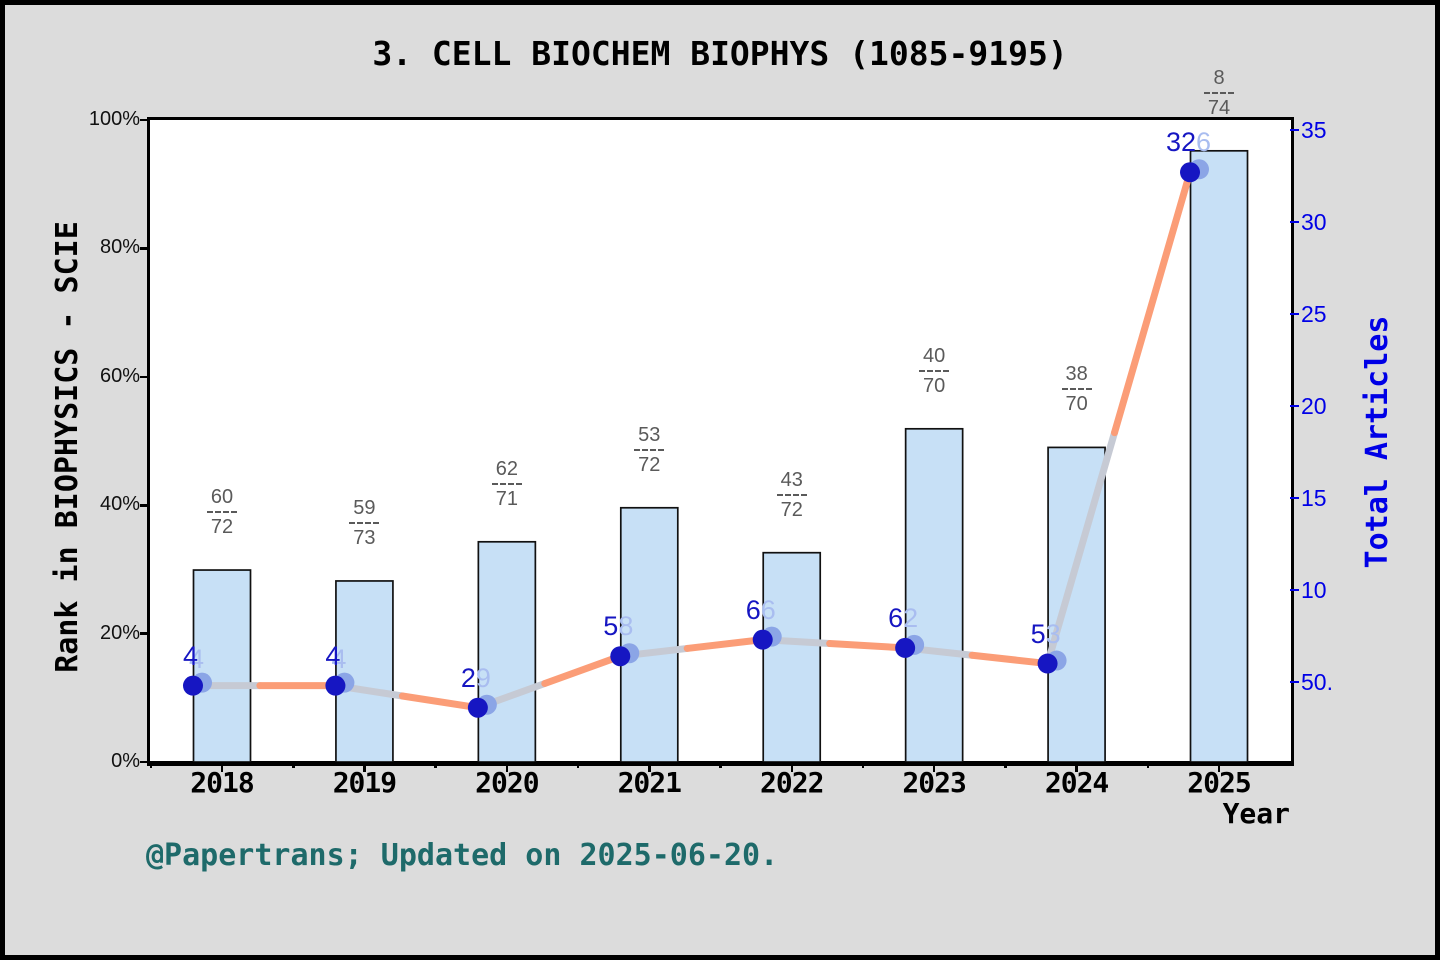  I want to click on chart-title: 3. CELL BIOCHEM BIOPHYS (1085-9195), so click(720, 53).